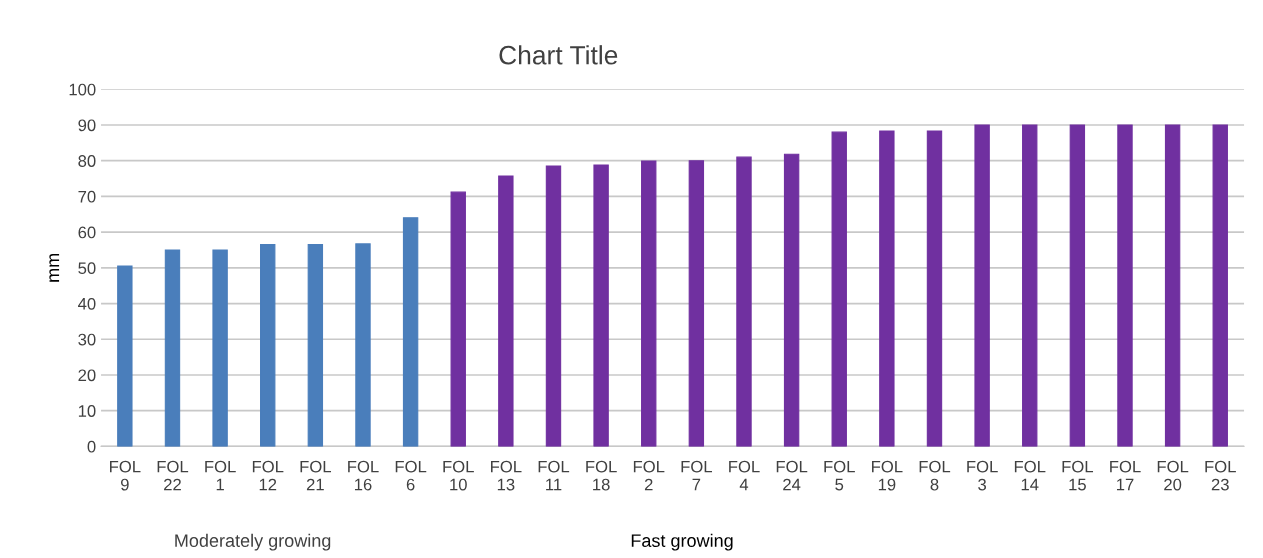  I want to click on x-tick-label: FOL 17, so click(1125, 475).